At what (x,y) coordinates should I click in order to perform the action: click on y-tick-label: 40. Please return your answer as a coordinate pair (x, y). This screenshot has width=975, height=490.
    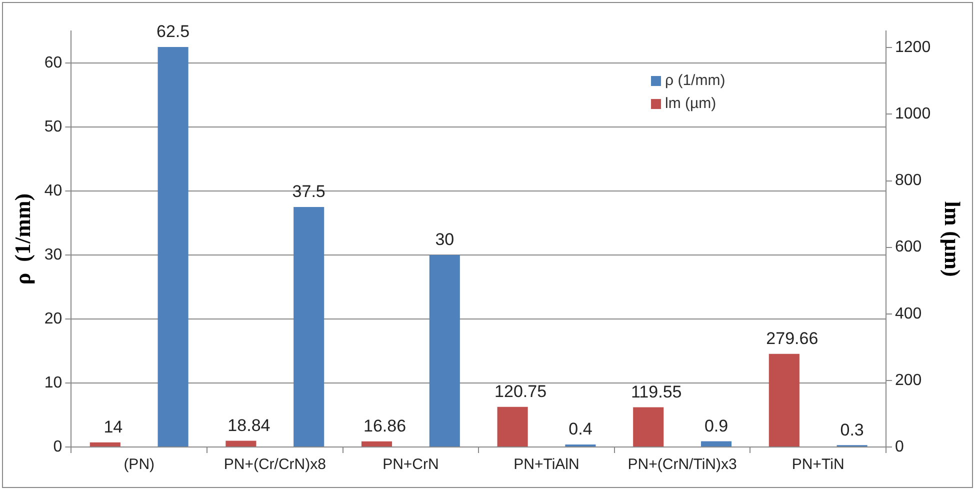
    Looking at the image, I should click on (53, 191).